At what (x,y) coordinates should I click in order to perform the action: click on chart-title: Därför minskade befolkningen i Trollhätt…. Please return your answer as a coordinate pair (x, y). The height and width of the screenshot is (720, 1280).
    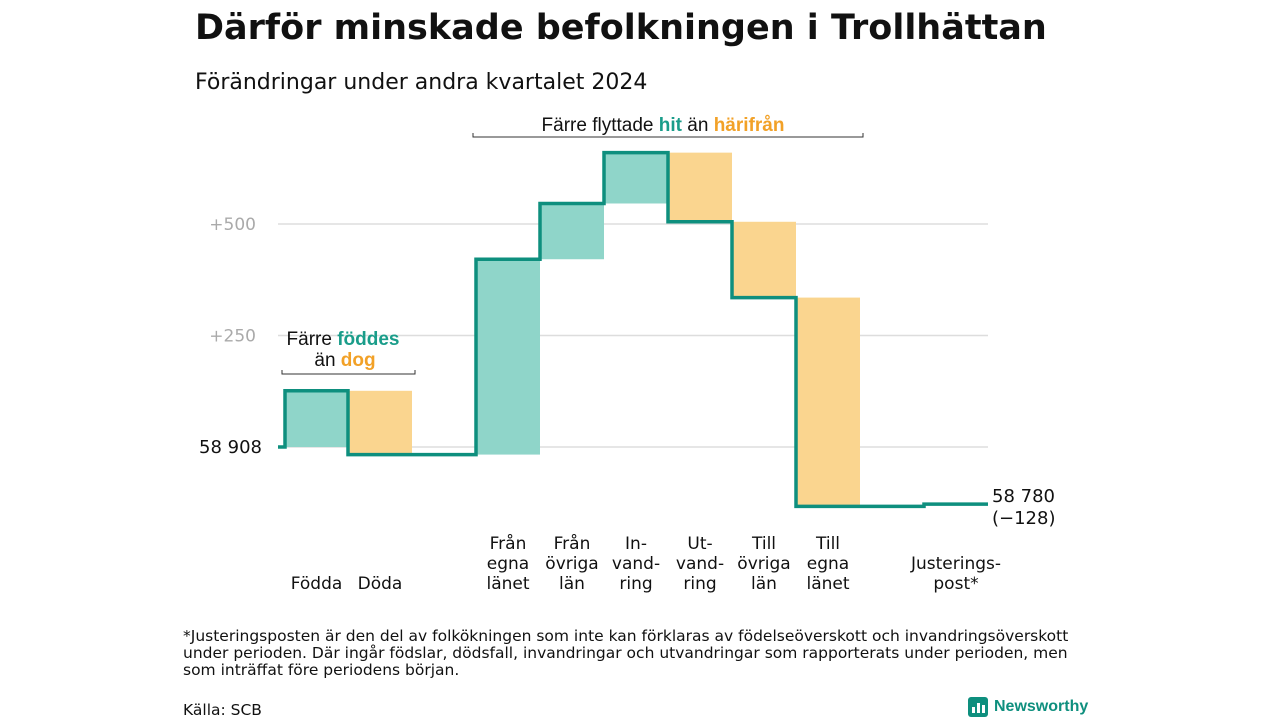
    Looking at the image, I should click on (621, 28).